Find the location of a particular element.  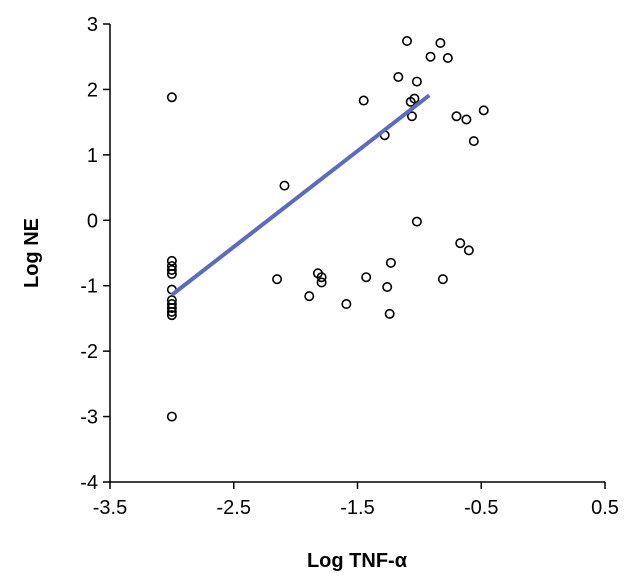

x-tick-label: -1.5 is located at coordinates (357, 508).